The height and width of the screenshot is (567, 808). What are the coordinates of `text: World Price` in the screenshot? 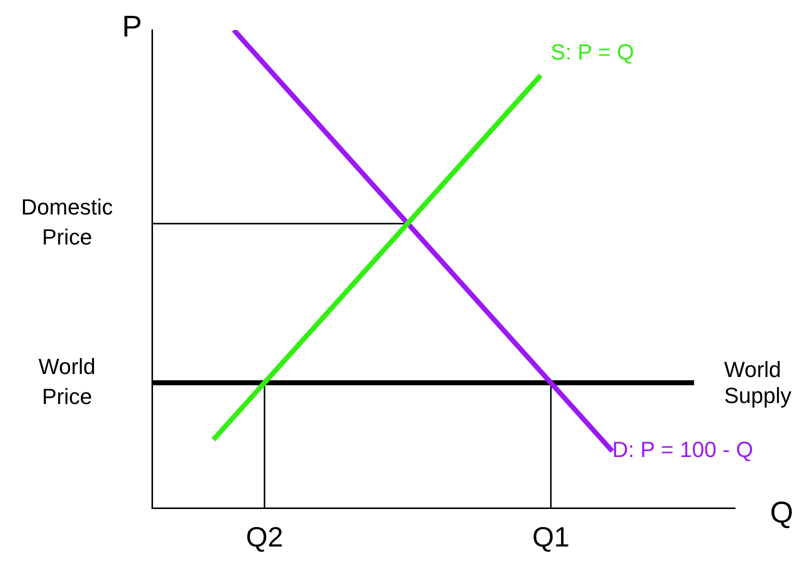 It's located at (67, 381).